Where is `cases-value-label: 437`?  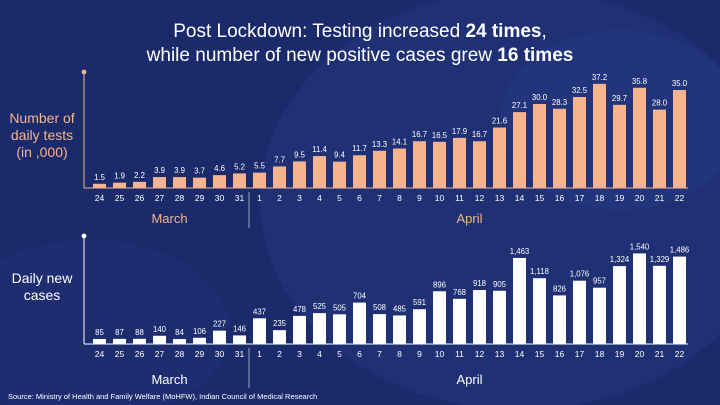 cases-value-label: 437 is located at coordinates (259, 311).